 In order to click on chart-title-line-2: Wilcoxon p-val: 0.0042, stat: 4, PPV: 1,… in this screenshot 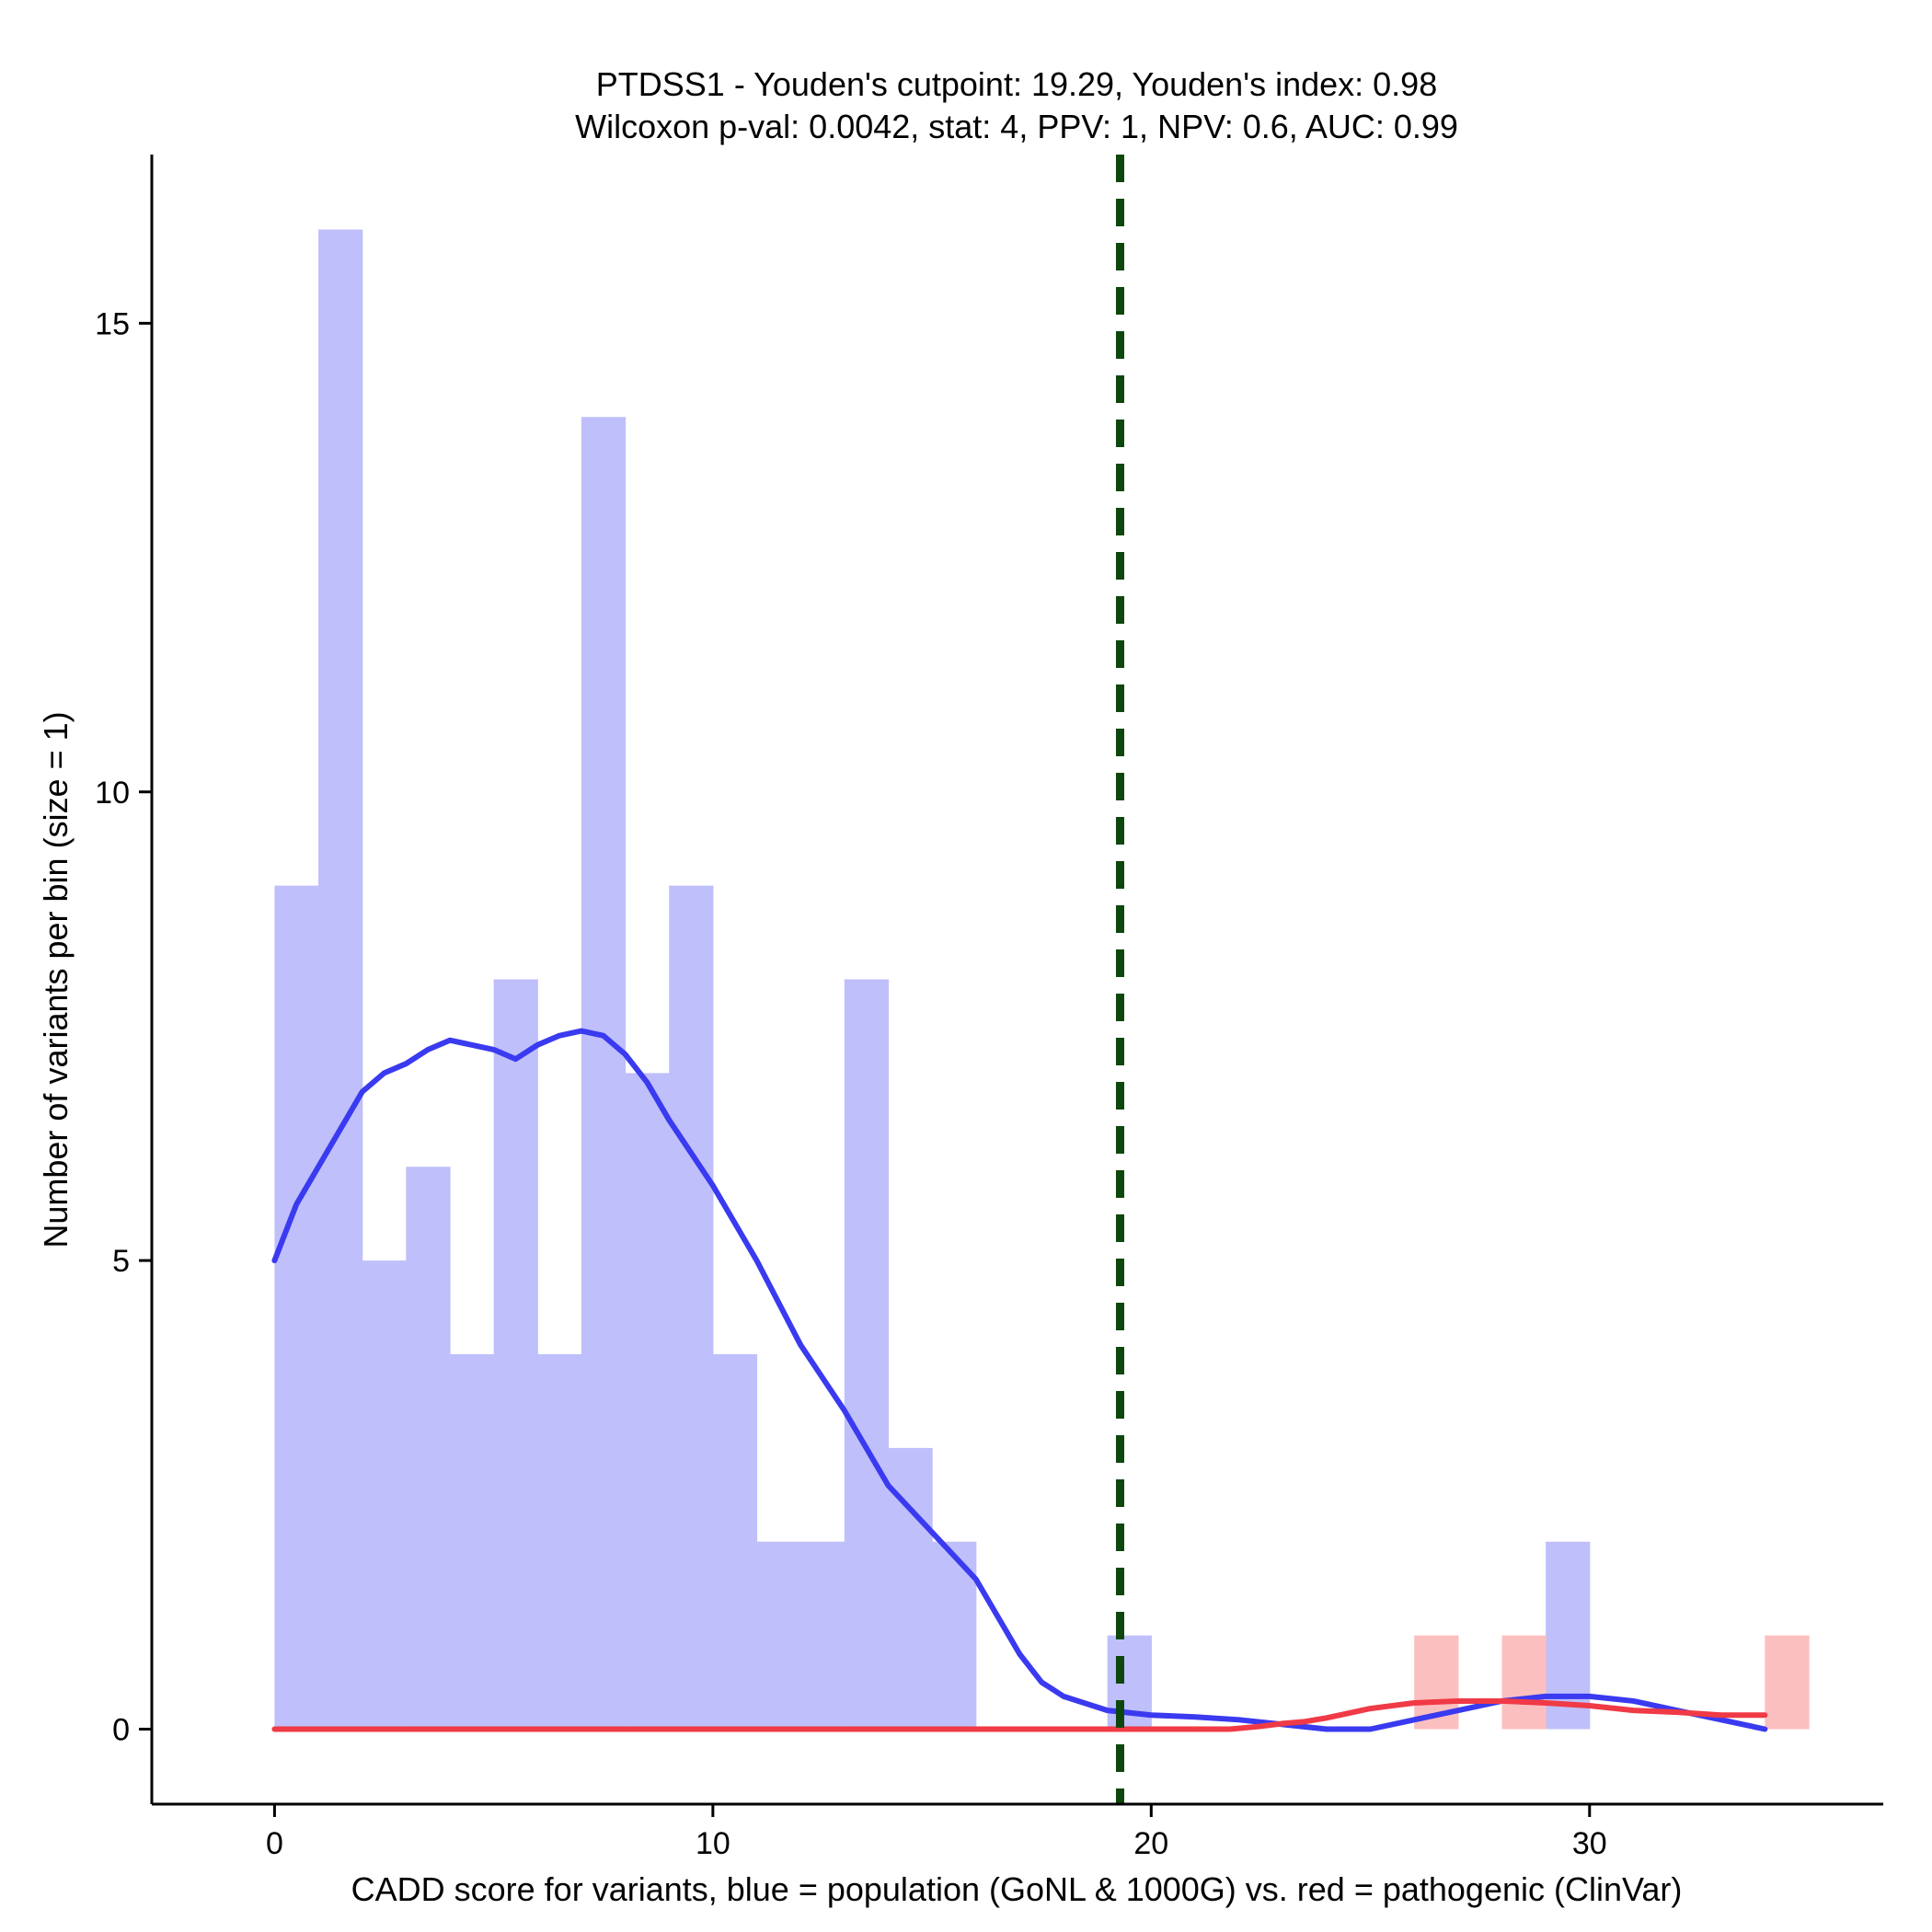, I will do `click(1016, 126)`.